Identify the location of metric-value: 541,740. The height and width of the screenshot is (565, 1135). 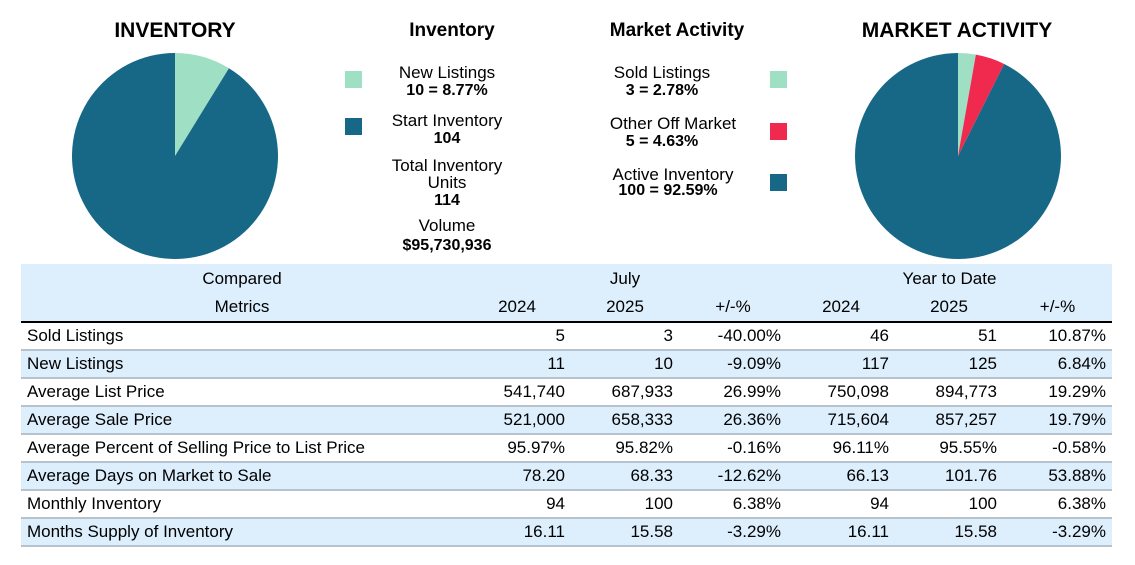
(517, 392).